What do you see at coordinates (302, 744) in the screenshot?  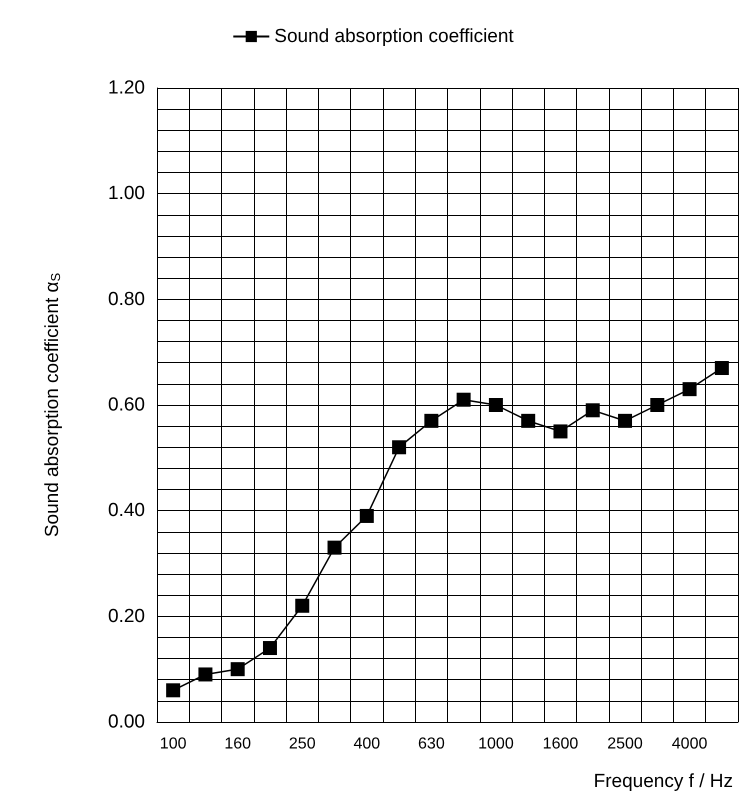 I see `x-tick-label: 250` at bounding box center [302, 744].